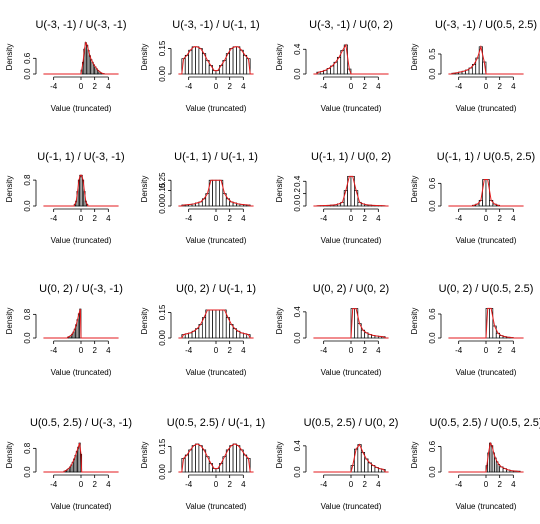 The height and width of the screenshot is (524, 540). I want to click on panel-title: U(-1, 1) / U(0, 2), so click(351, 157).